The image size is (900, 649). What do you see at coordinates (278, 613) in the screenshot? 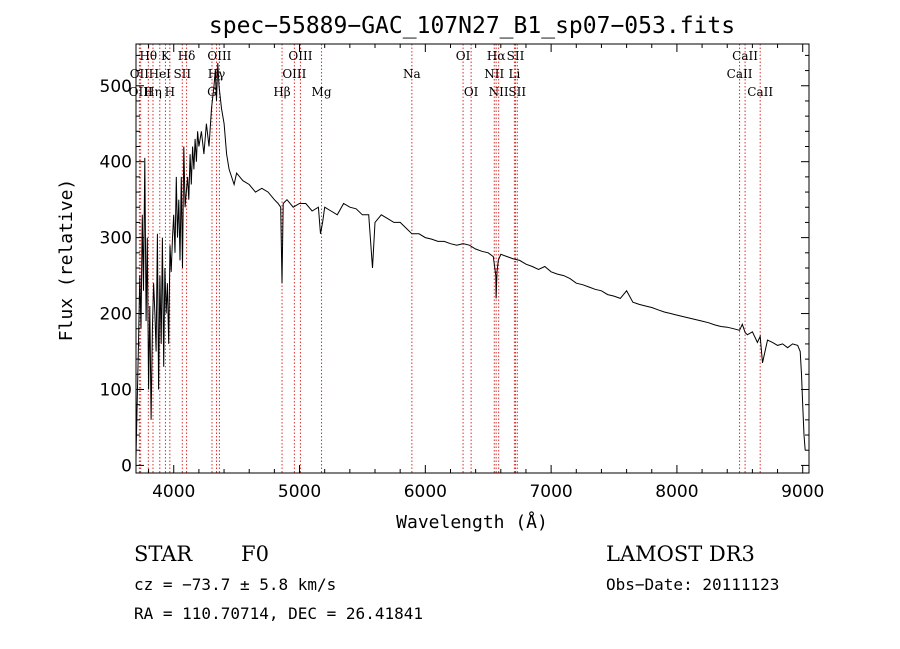
I see `sky-coordinates: RA = 110.70714, DEC = 26.41841` at bounding box center [278, 613].